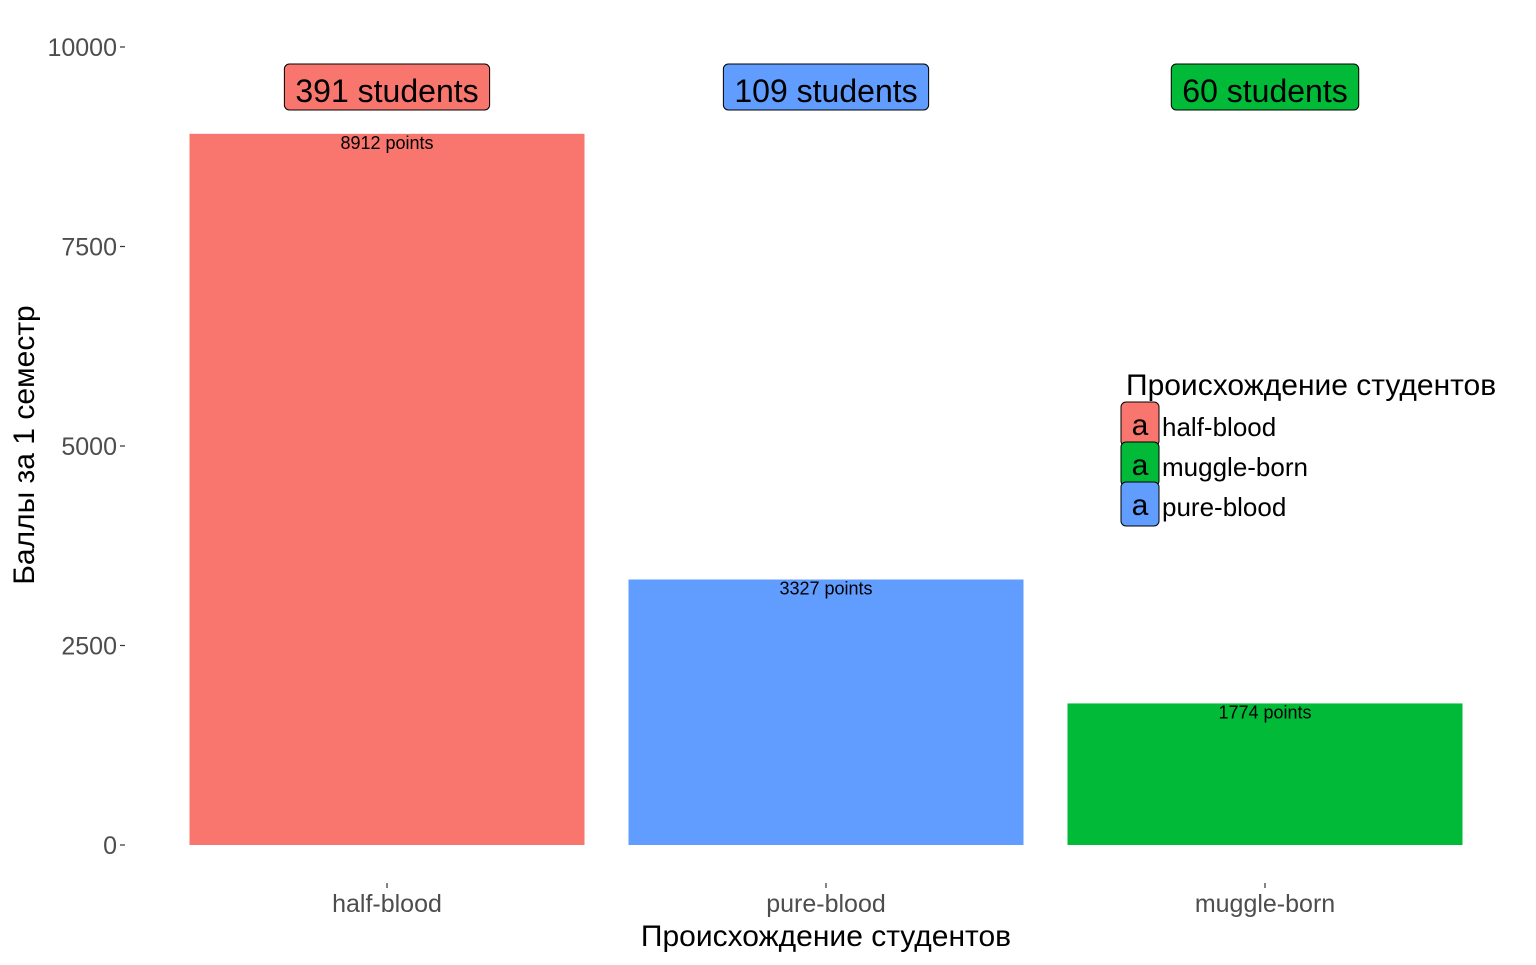  What do you see at coordinates (825, 589) in the screenshot?
I see `bar-value-label: 3327 points` at bounding box center [825, 589].